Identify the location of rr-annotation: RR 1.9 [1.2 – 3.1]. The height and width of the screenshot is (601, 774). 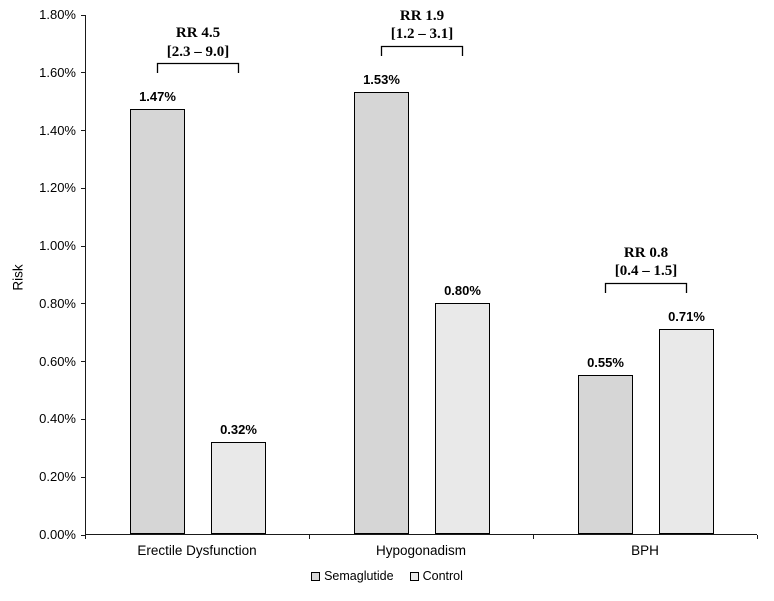
(422, 31).